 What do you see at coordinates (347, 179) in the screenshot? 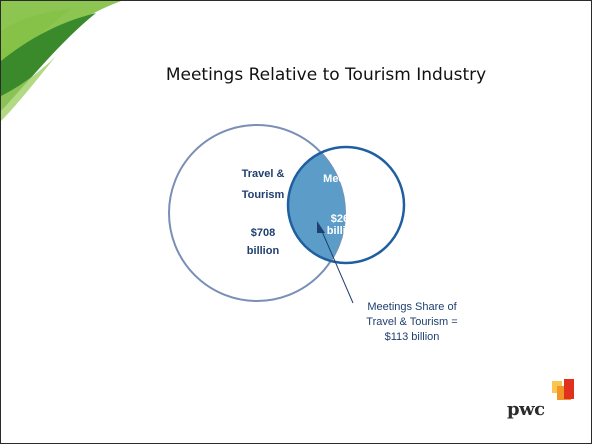
I see `meetings-label: Meetings` at bounding box center [347, 179].